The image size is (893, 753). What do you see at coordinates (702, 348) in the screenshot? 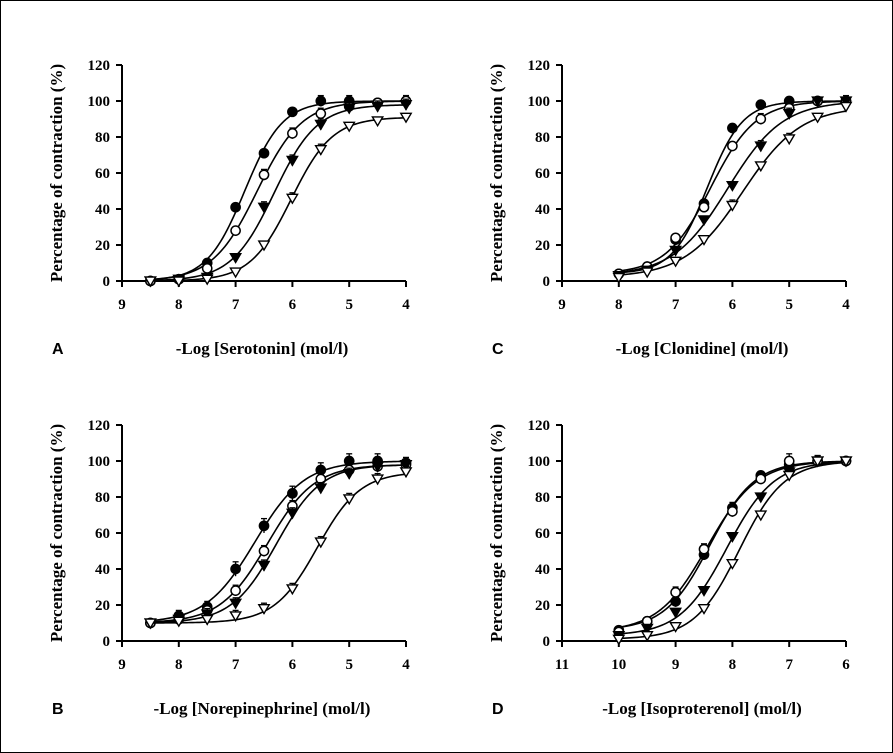
I see `x-axis-title: -Log [Clonidine] (mol/l)` at bounding box center [702, 348].